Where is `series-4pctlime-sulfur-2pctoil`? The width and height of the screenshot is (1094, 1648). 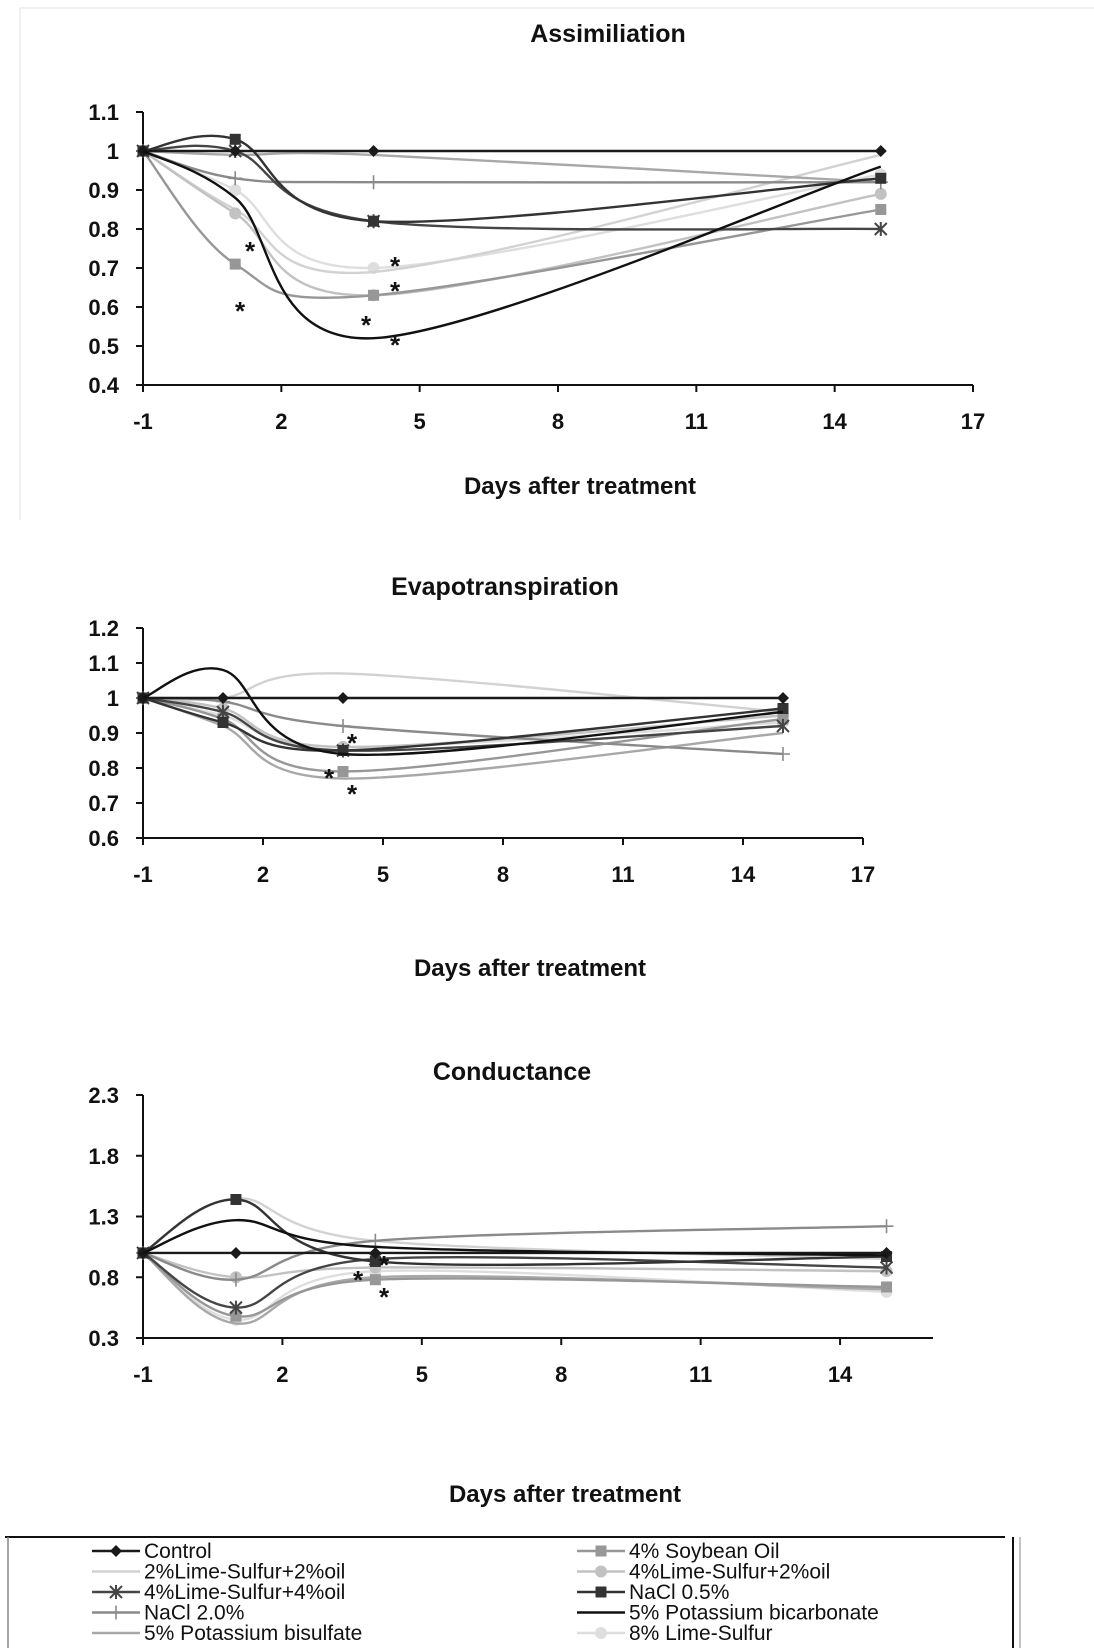
series-4pctlime-sulfur-2pctoil is located at coordinates (512, 223).